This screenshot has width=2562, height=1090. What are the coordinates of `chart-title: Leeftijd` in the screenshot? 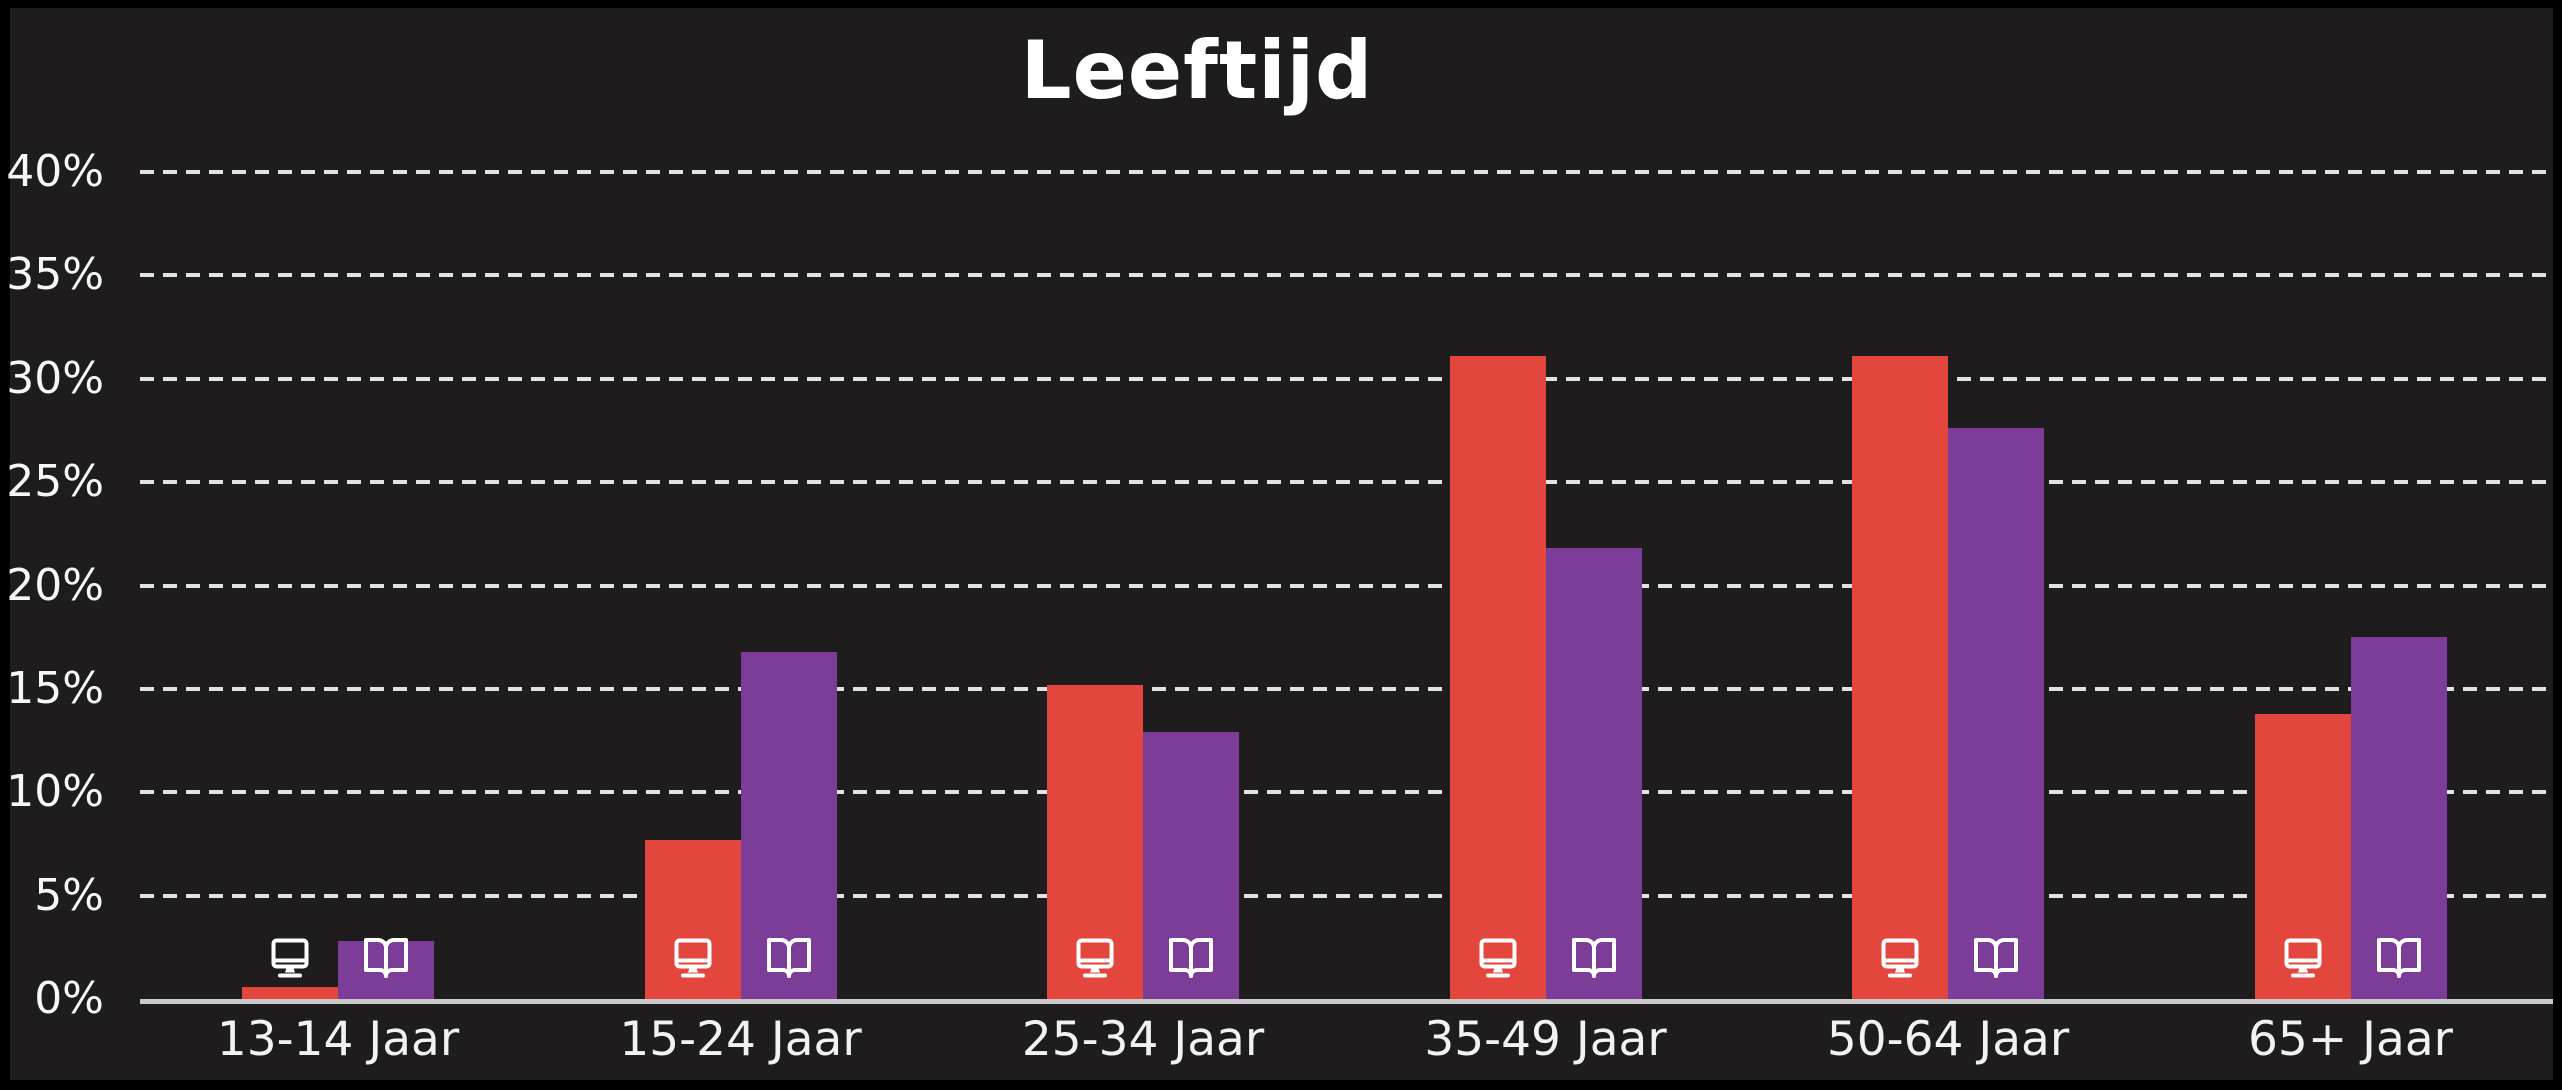 It's located at (1197, 70).